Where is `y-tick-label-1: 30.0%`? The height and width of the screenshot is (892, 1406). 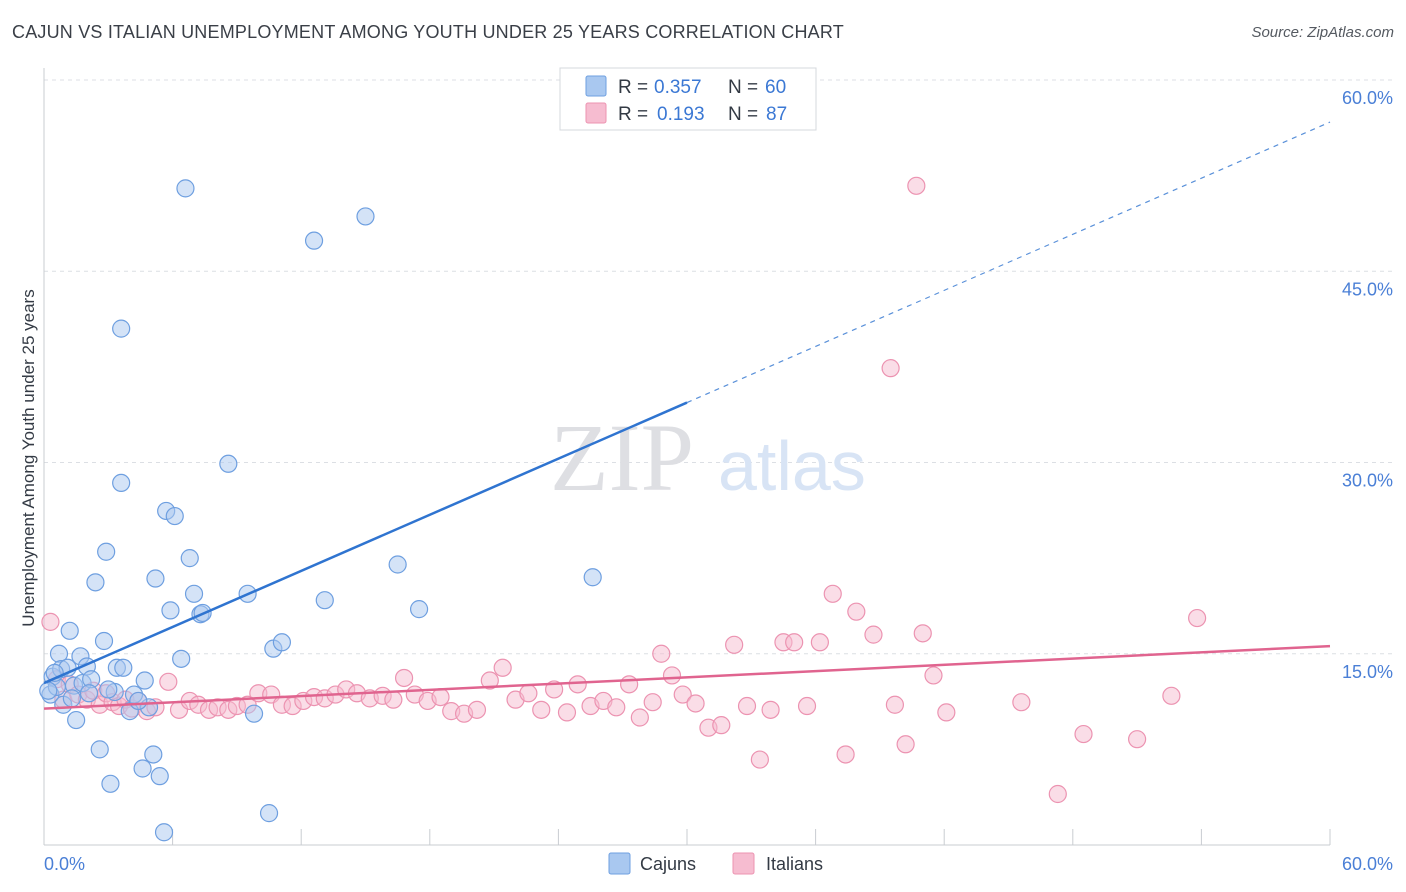
y-tick-label-1: 30.0% is located at coordinates (1367, 481).